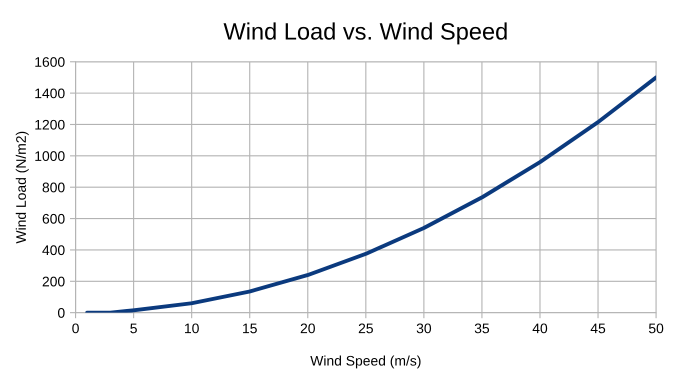 The width and height of the screenshot is (687, 386). I want to click on y-axis-title: Wind Load (N/m2), so click(22, 188).